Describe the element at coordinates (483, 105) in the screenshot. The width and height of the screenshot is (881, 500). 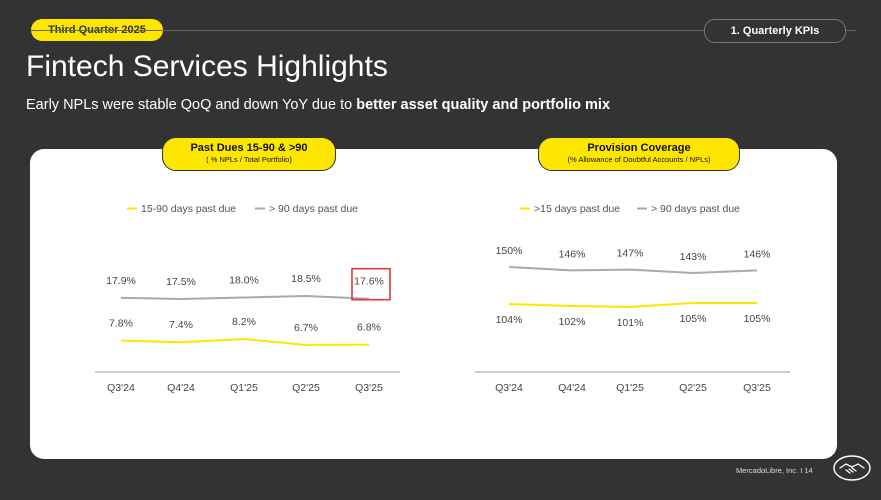
I see `subtitle-bold: better asset quality and portfolio mix` at that location.